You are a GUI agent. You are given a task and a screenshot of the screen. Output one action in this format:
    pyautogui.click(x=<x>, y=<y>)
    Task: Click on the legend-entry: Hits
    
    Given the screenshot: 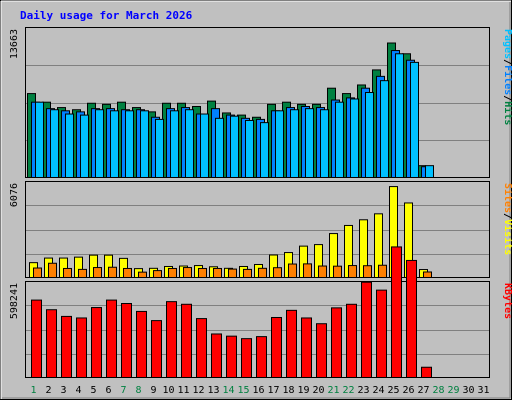 What is the action you would take?
    pyautogui.click(x=507, y=113)
    